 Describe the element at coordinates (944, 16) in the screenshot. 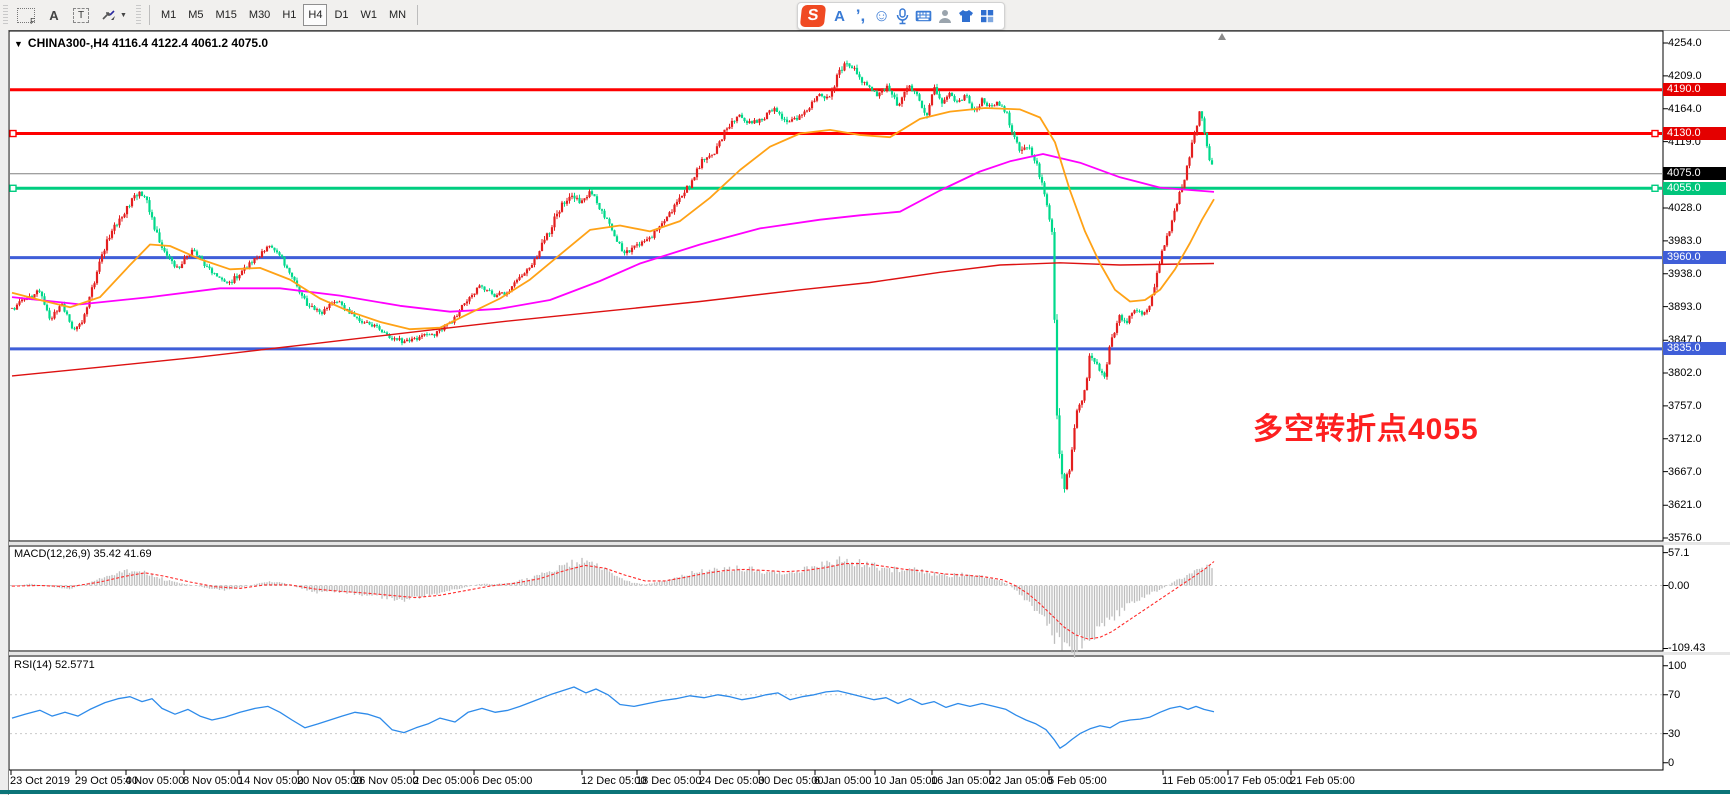

I see `user-account-icon` at that location.